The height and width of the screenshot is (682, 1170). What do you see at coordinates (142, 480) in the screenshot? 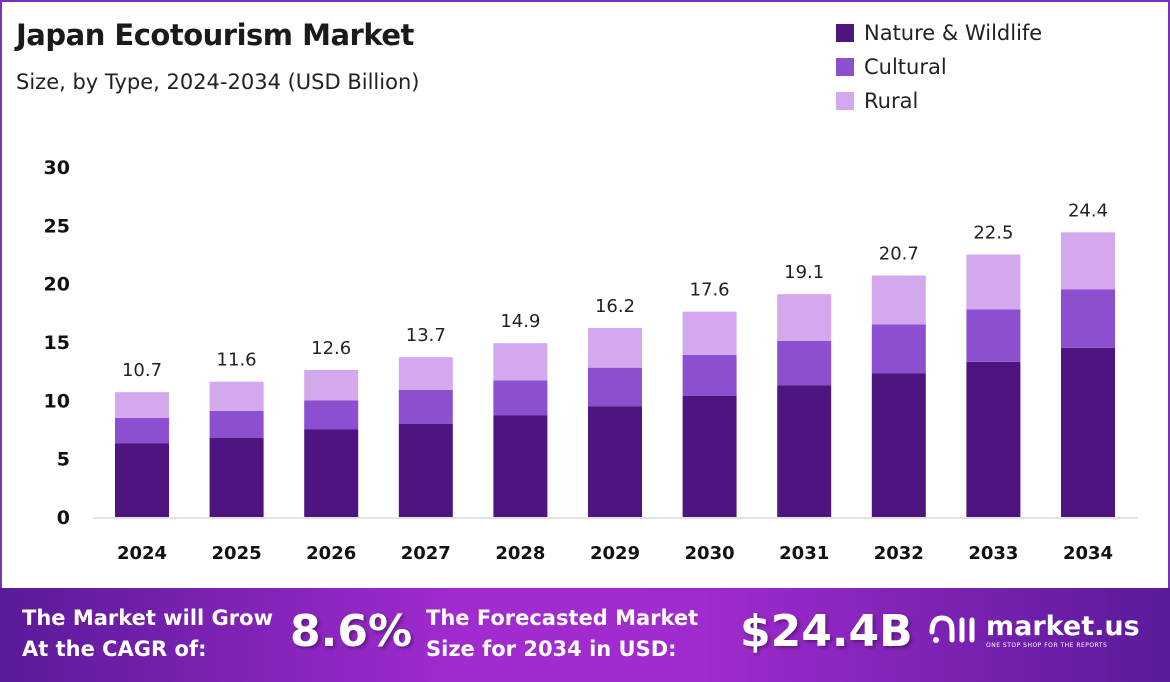
I see `bar-segment-nature-wildlife-2024` at bounding box center [142, 480].